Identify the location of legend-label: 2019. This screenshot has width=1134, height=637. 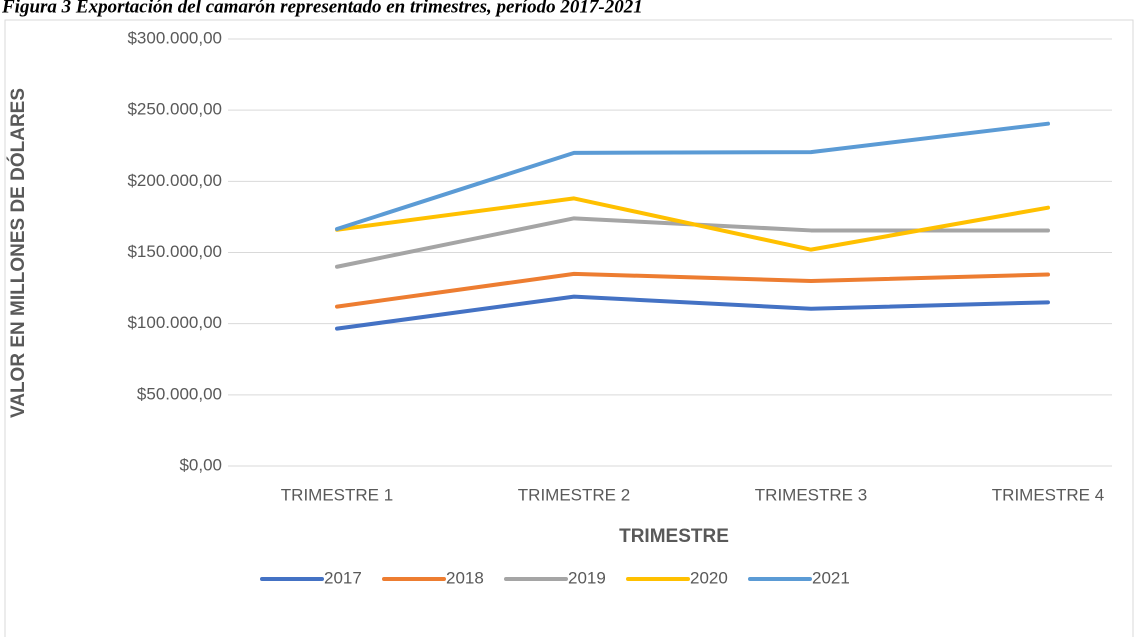
(587, 577).